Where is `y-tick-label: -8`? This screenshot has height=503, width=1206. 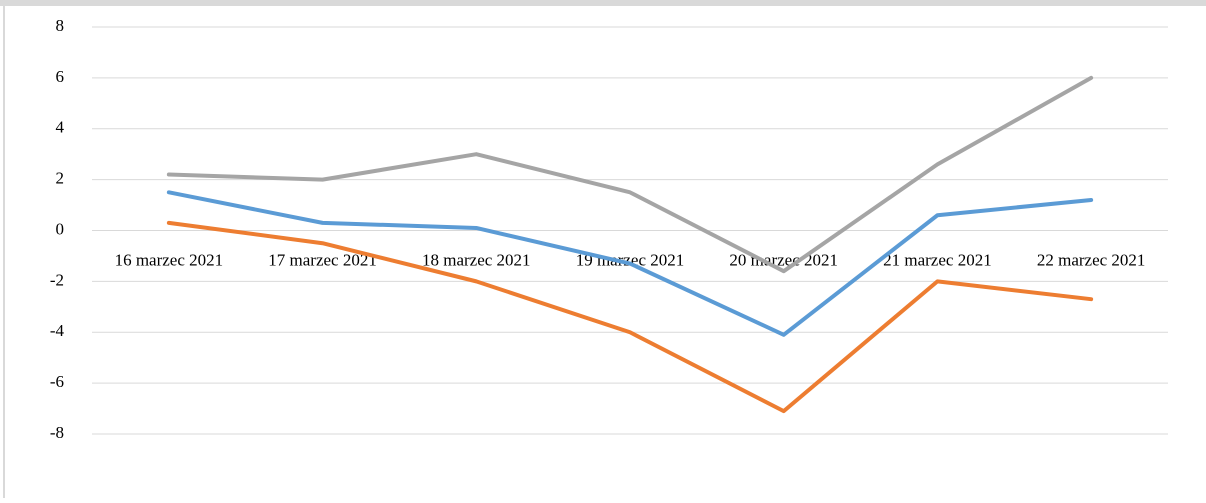 y-tick-label: -8 is located at coordinates (57, 432).